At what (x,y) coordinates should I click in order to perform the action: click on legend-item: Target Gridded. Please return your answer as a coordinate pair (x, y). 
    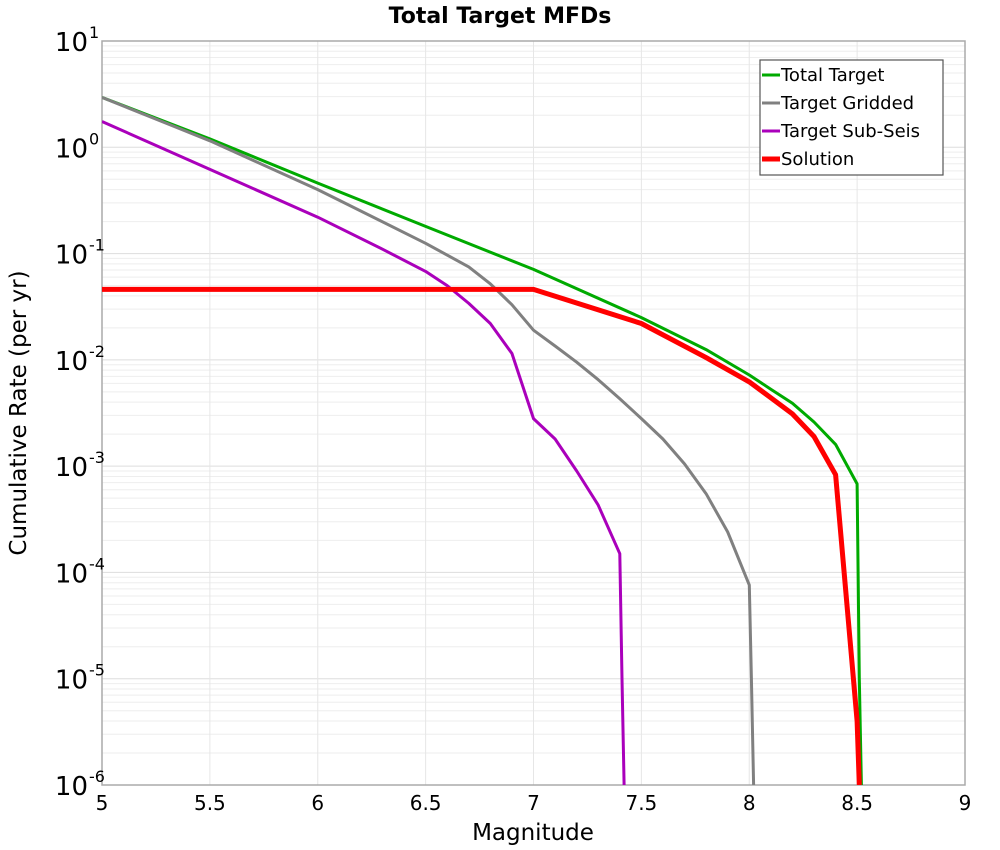
    Looking at the image, I should click on (838, 103).